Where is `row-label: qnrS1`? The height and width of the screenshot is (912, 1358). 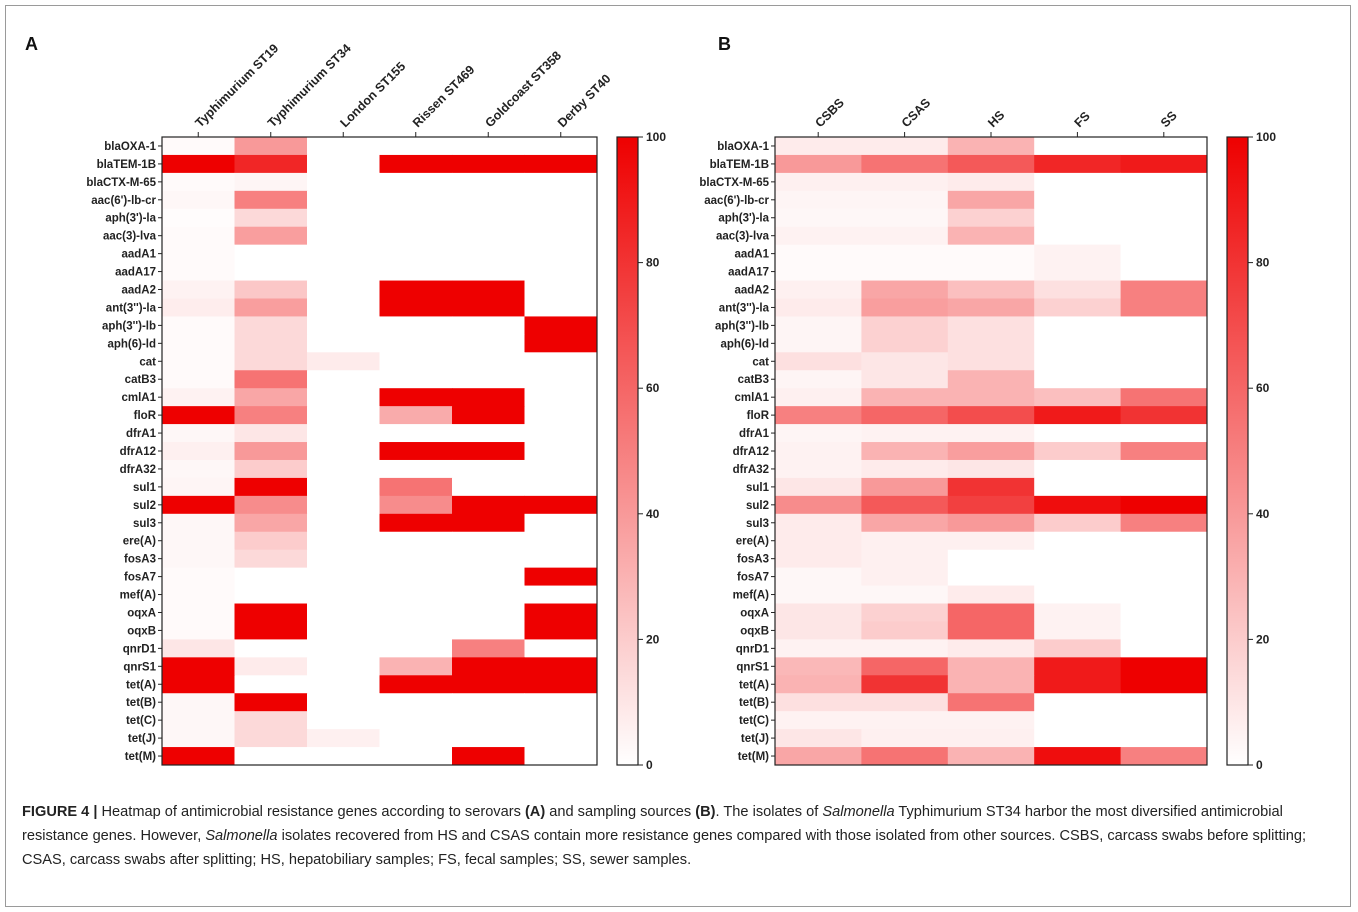 row-label: qnrS1 is located at coordinates (139, 667).